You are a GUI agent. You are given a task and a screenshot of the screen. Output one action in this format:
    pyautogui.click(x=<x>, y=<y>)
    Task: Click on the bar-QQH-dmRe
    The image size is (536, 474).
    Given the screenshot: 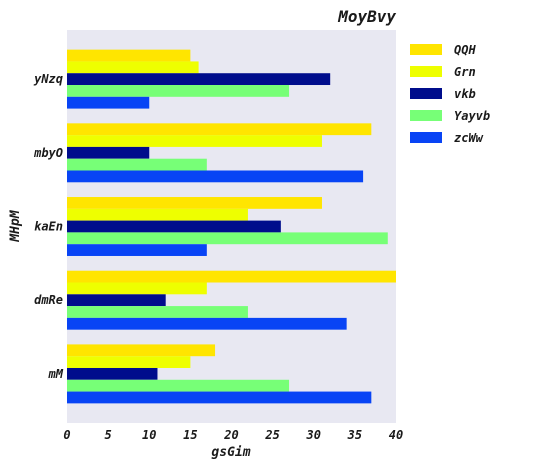 What is the action you would take?
    pyautogui.click(x=231, y=276)
    